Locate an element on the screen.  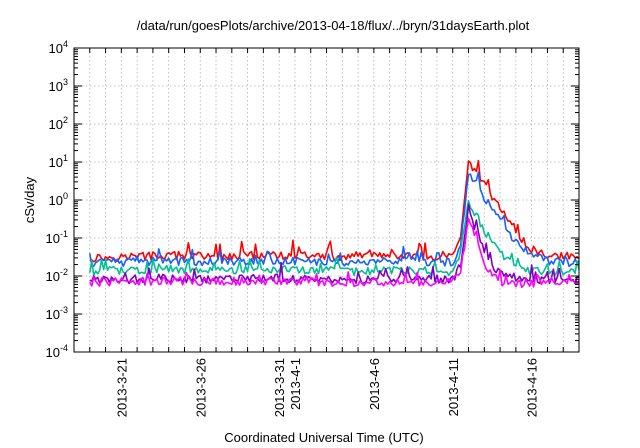
x-tick-label: 2013-3-26 is located at coordinates (200, 387).